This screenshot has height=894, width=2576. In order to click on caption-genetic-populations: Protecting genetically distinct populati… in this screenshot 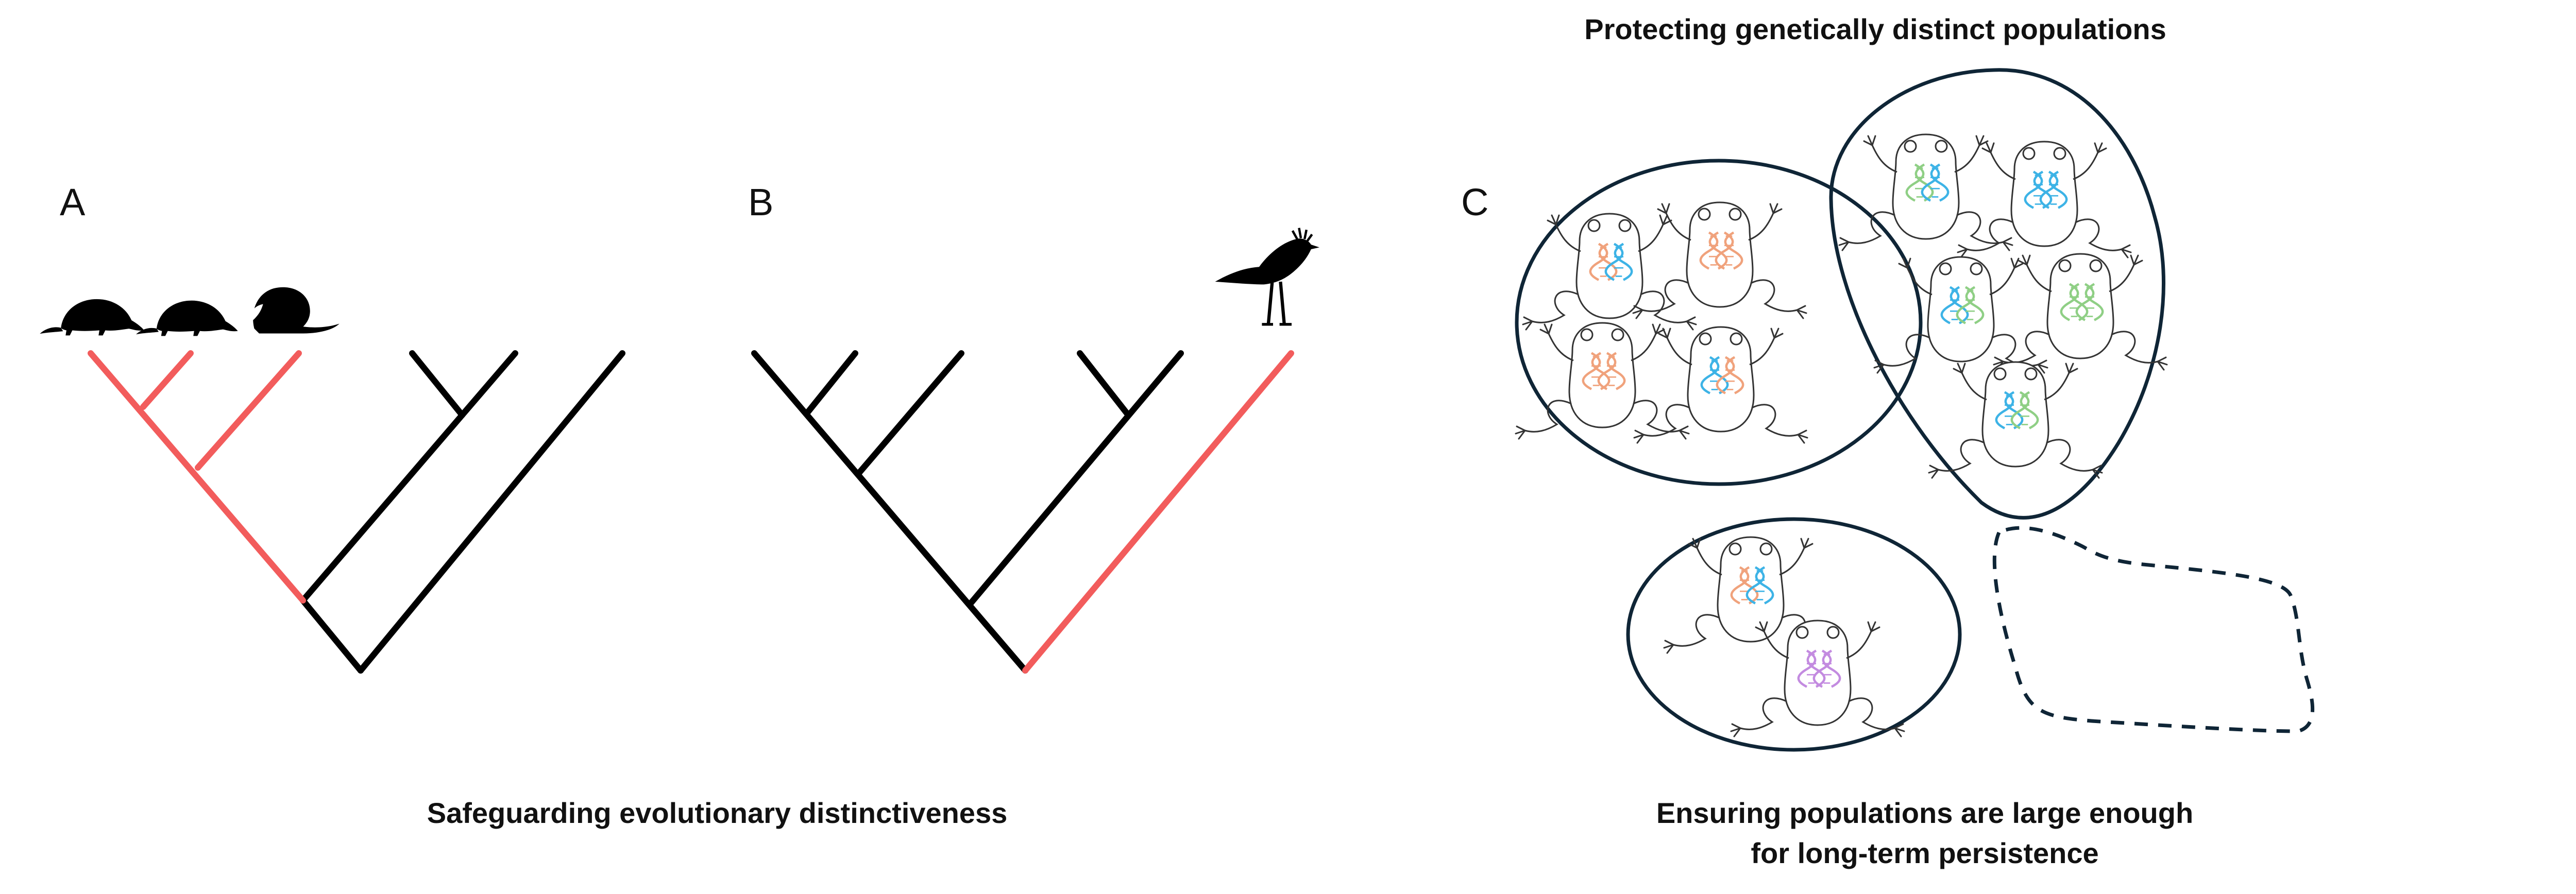, I will do `click(1875, 29)`.